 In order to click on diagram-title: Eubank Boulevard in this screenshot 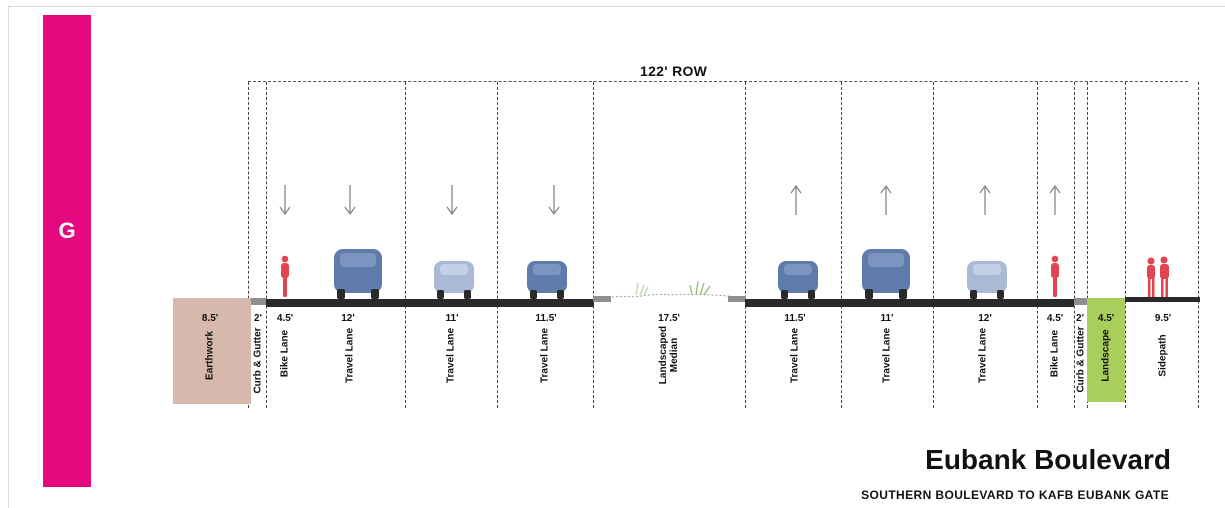, I will do `click(1048, 459)`.